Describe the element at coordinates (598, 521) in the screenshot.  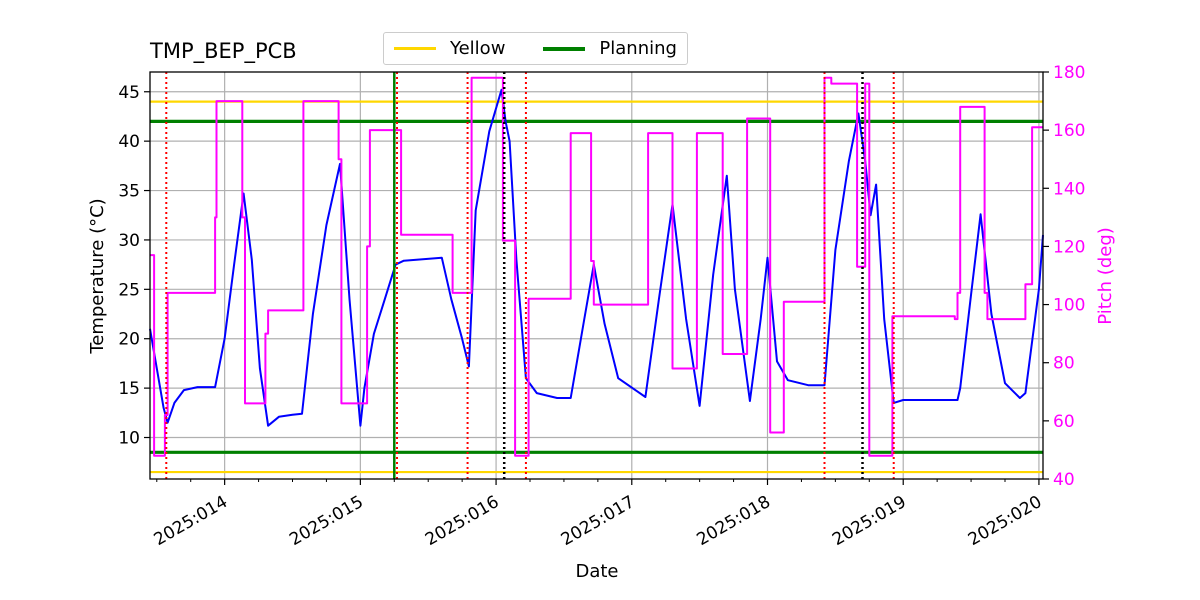
I see `x-tick-label: 2025:017` at that location.